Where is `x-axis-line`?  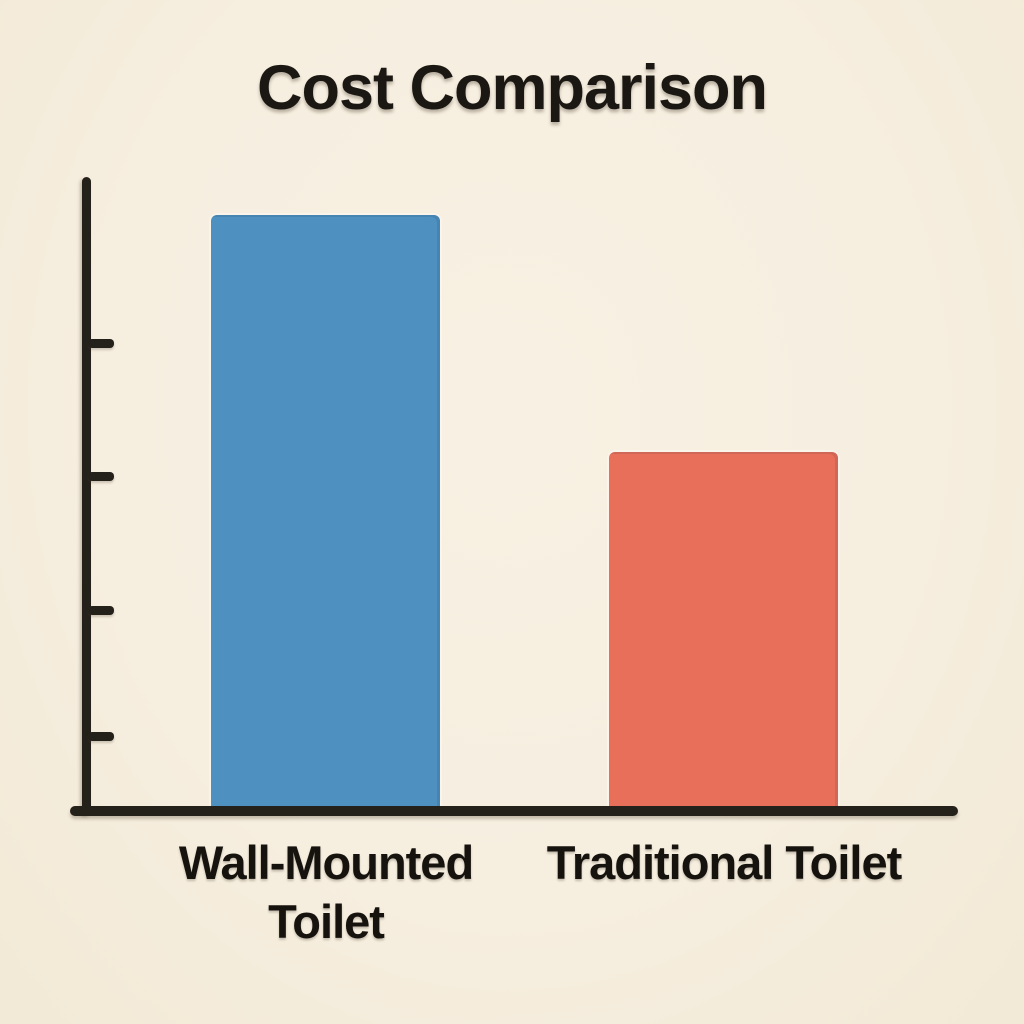
x-axis-line is located at coordinates (514, 811).